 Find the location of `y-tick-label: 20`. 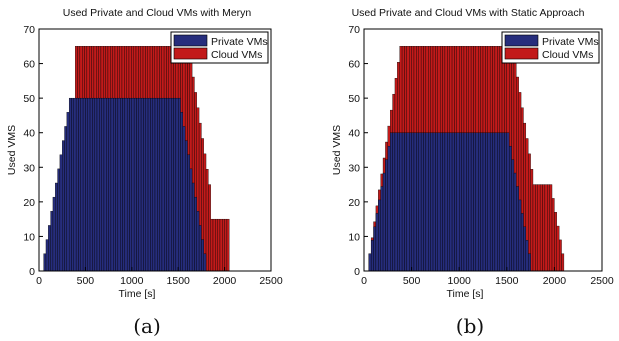

y-tick-label: 20 is located at coordinates (29, 203).